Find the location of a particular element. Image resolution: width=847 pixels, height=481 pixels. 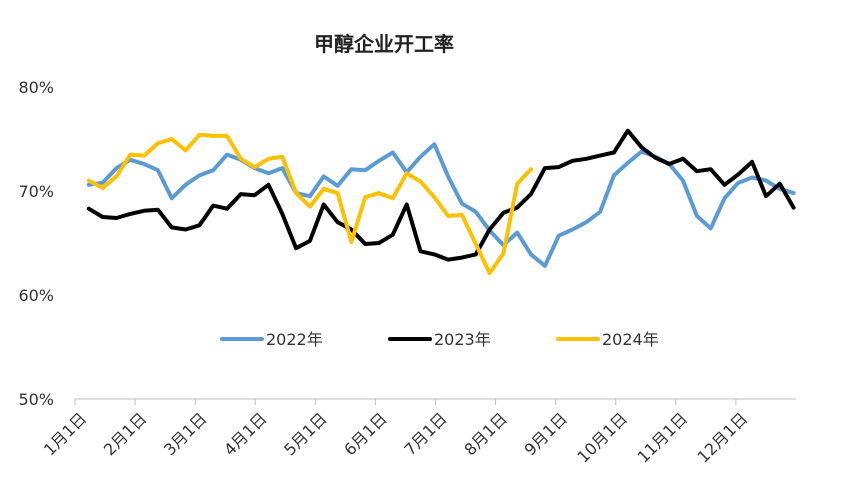

x-tick-label: 8月1日 is located at coordinates (485, 434).